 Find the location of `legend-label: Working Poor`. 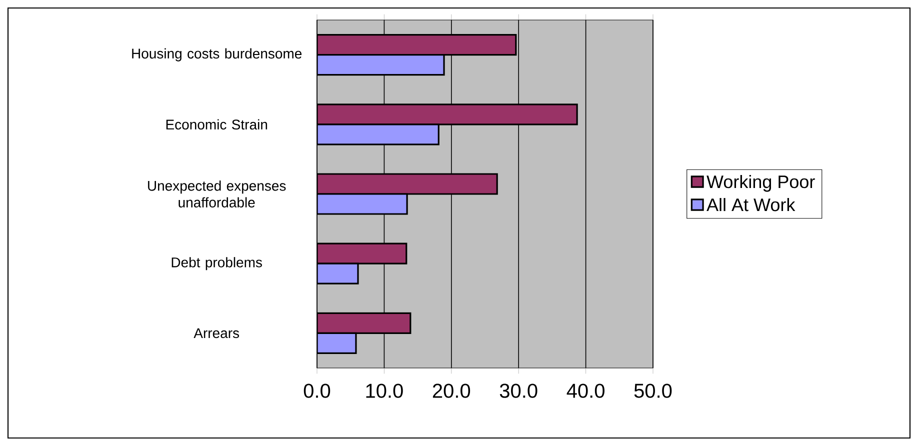

legend-label: Working Poor is located at coordinates (760, 183).